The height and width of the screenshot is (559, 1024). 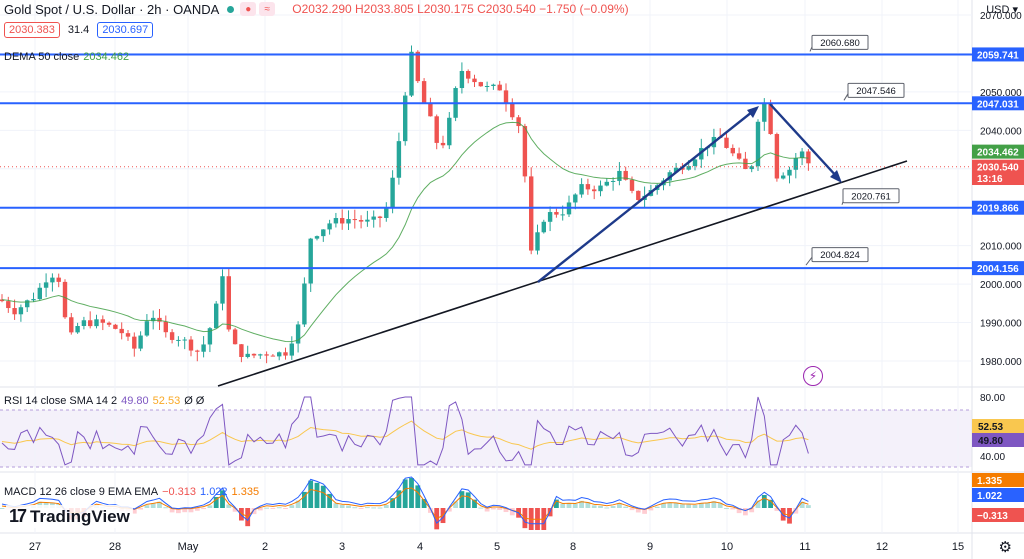 What do you see at coordinates (405, 503) in the screenshot?
I see `macd-signal-line` at bounding box center [405, 503].